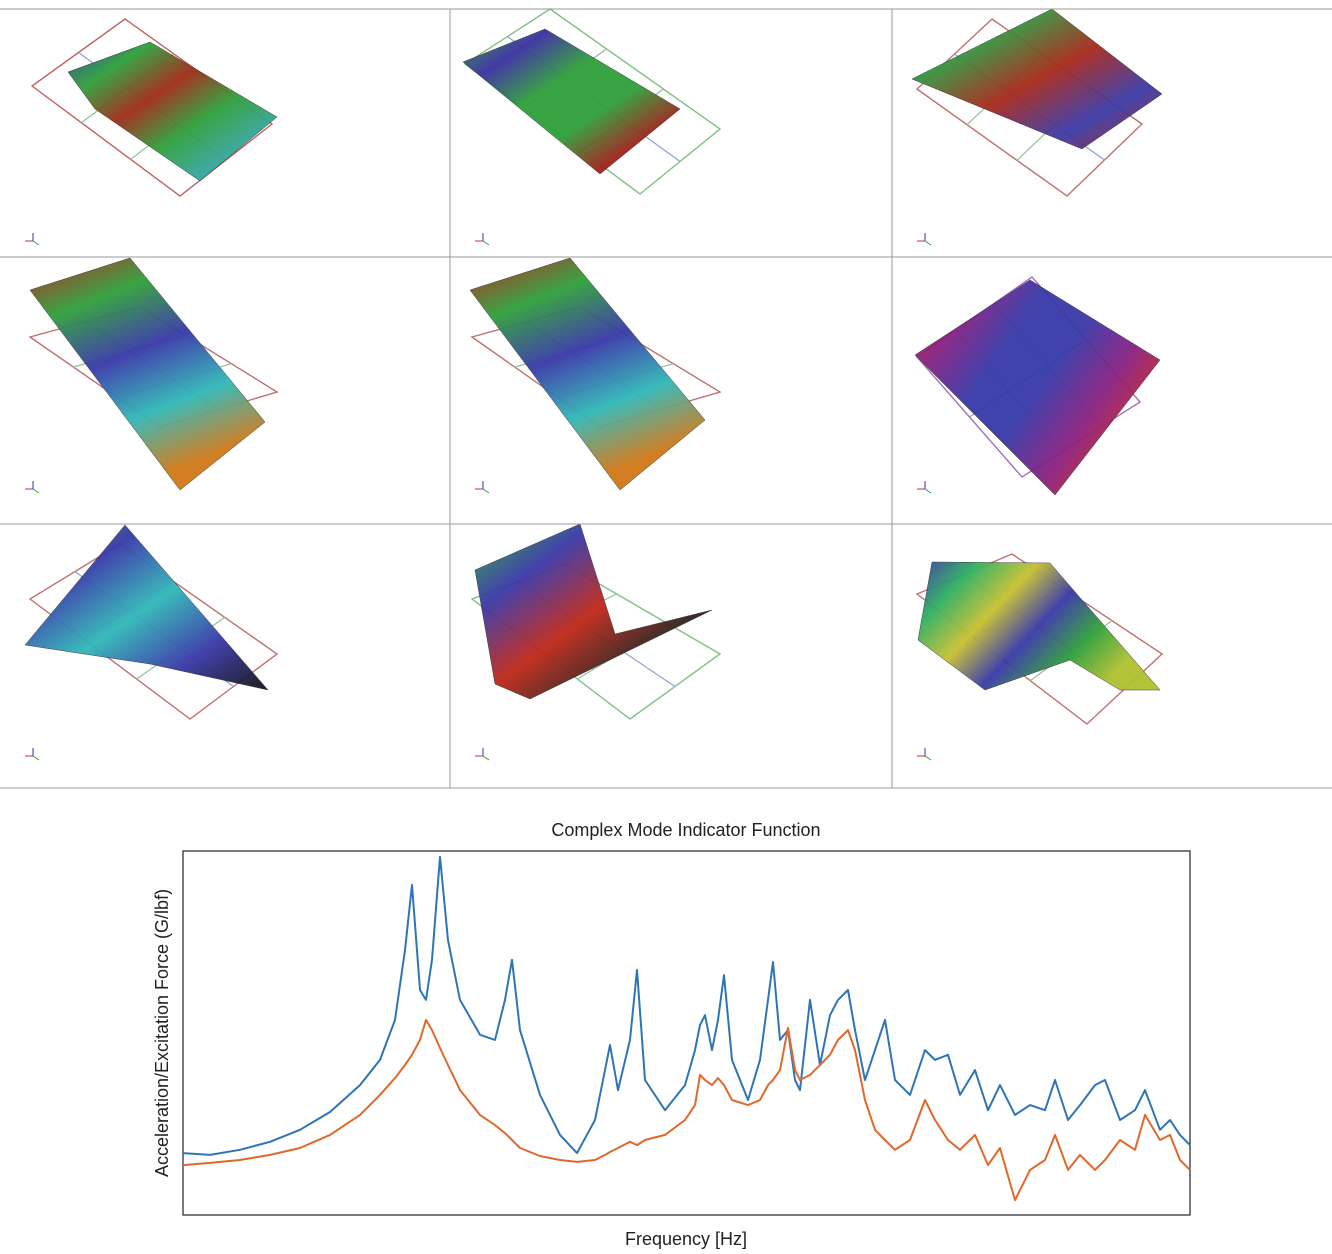 The image size is (1332, 1254). Describe the element at coordinates (686, 1239) in the screenshot. I see `x-axis-label: Frequency [Hz]` at that location.